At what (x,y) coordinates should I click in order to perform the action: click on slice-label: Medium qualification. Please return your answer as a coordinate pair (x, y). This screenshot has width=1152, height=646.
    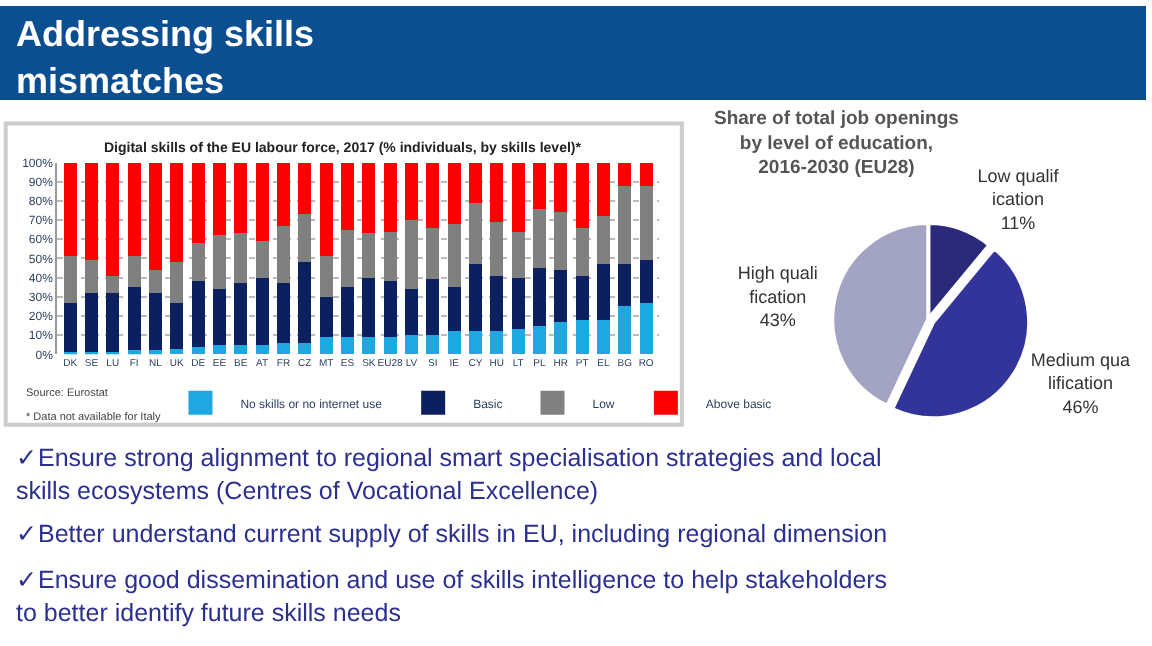
    Looking at the image, I should click on (1080, 371).